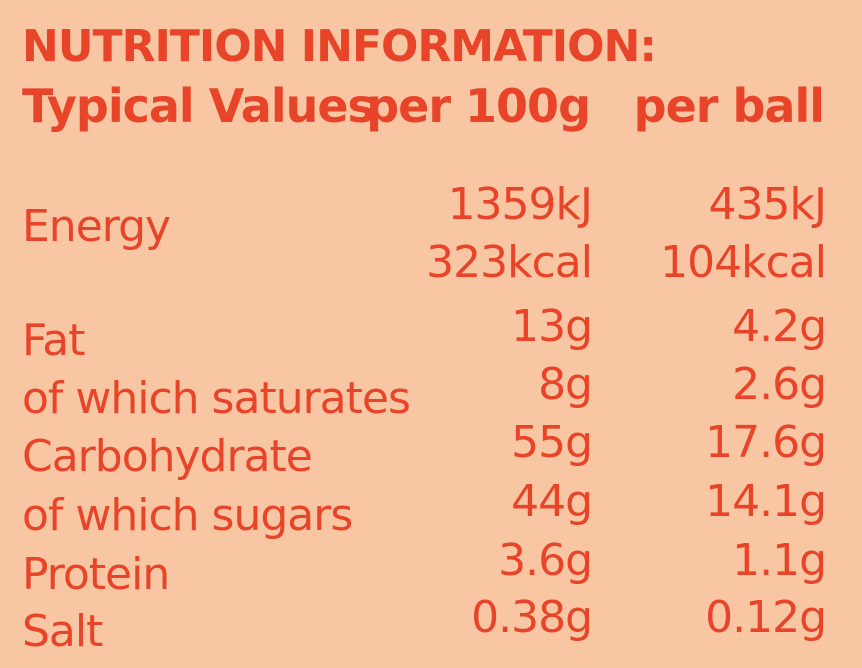 The image size is (862, 668). Describe the element at coordinates (96, 574) in the screenshot. I see `row-label-protein: Protein` at that location.